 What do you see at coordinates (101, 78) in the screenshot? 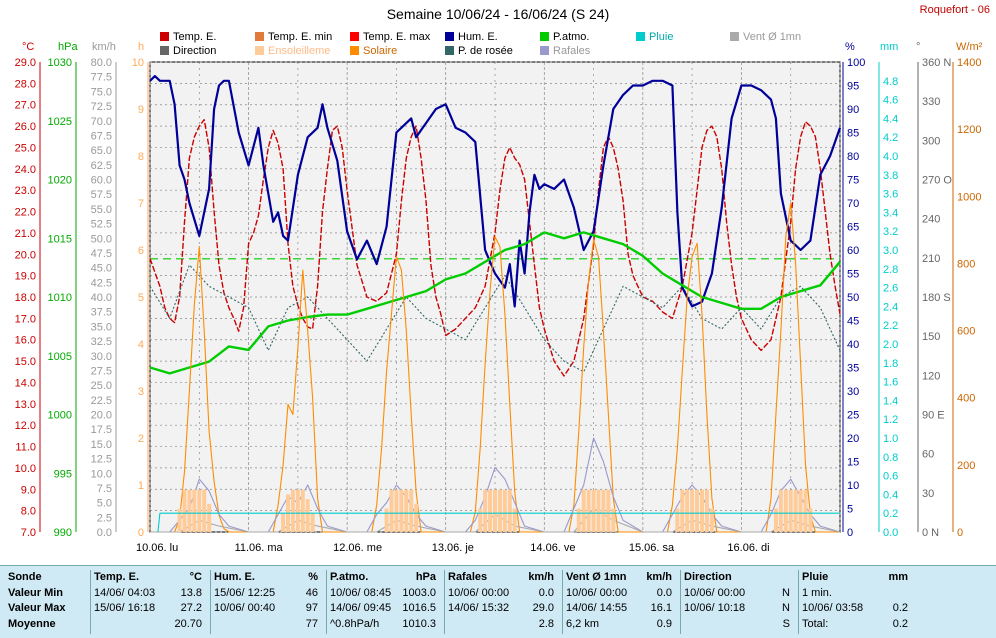
I see `axis-tick-wind: 77.5` at bounding box center [101, 78].